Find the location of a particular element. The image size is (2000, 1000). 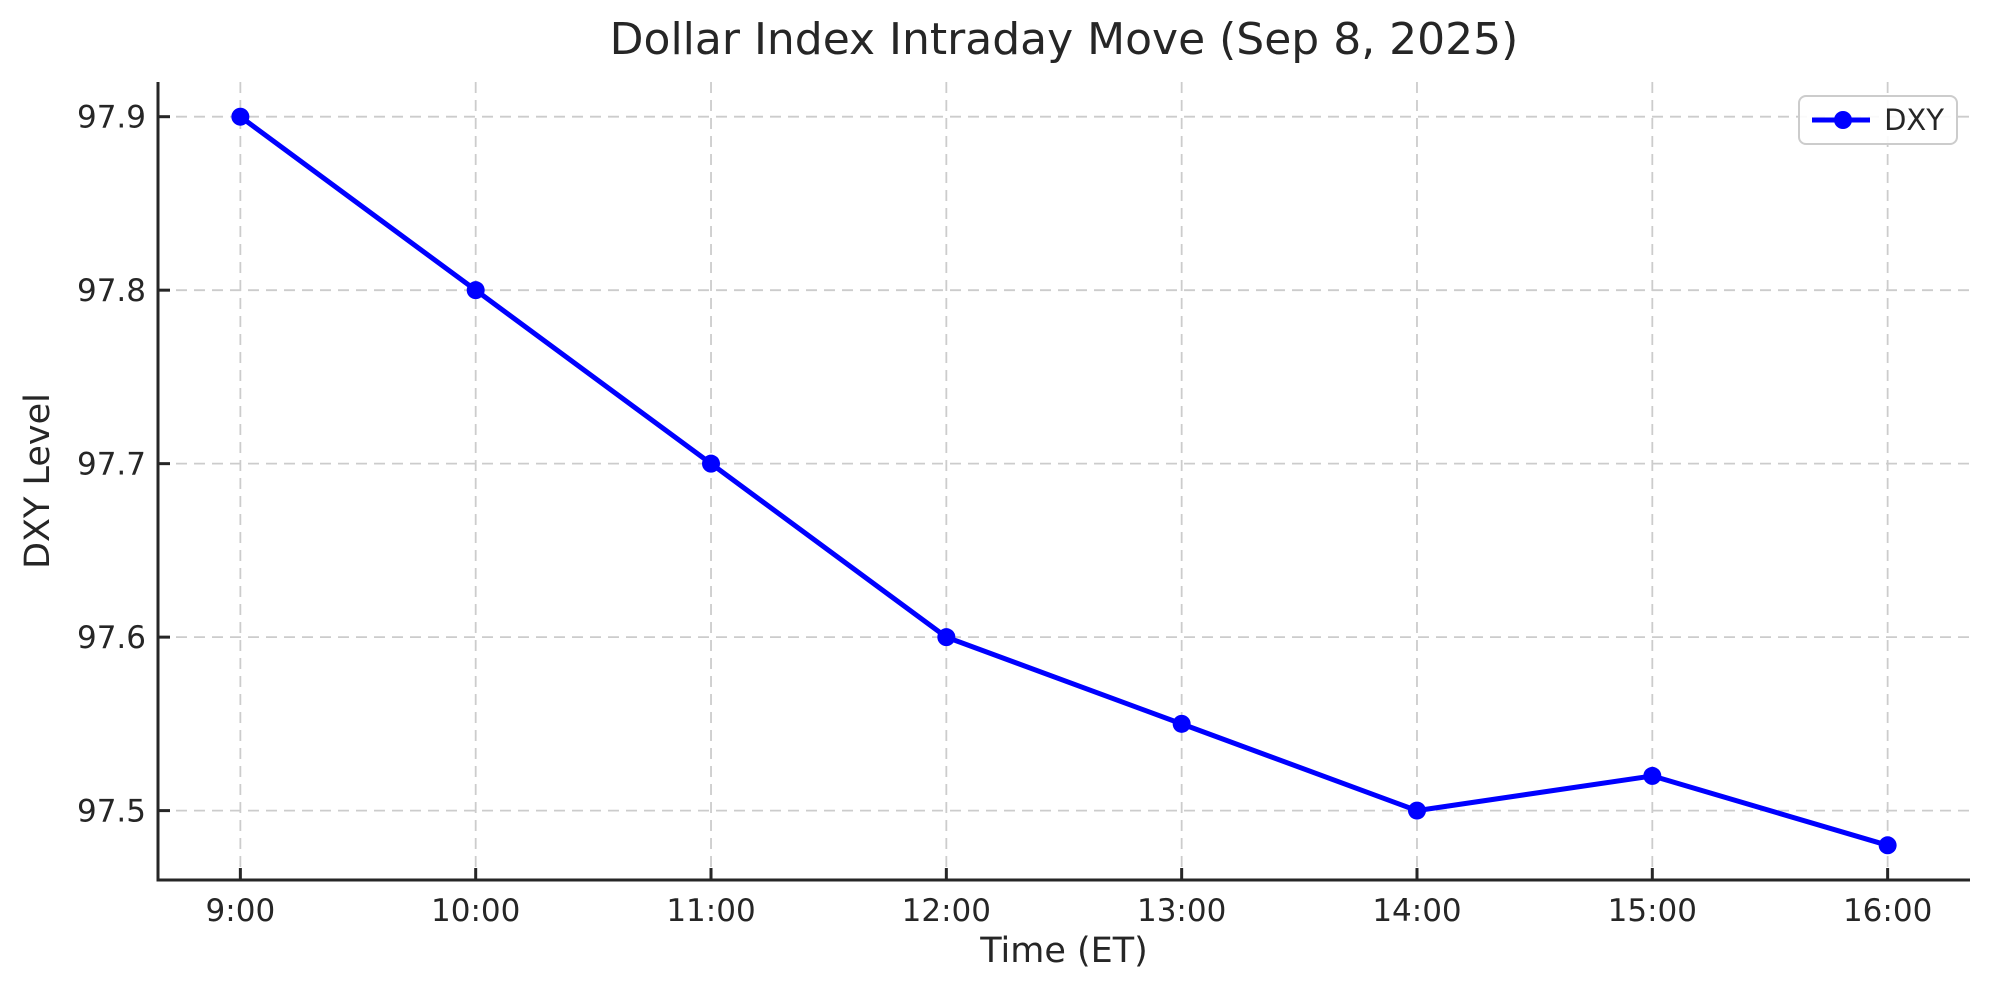

x-tick-label: 15:00 is located at coordinates (1652, 911).